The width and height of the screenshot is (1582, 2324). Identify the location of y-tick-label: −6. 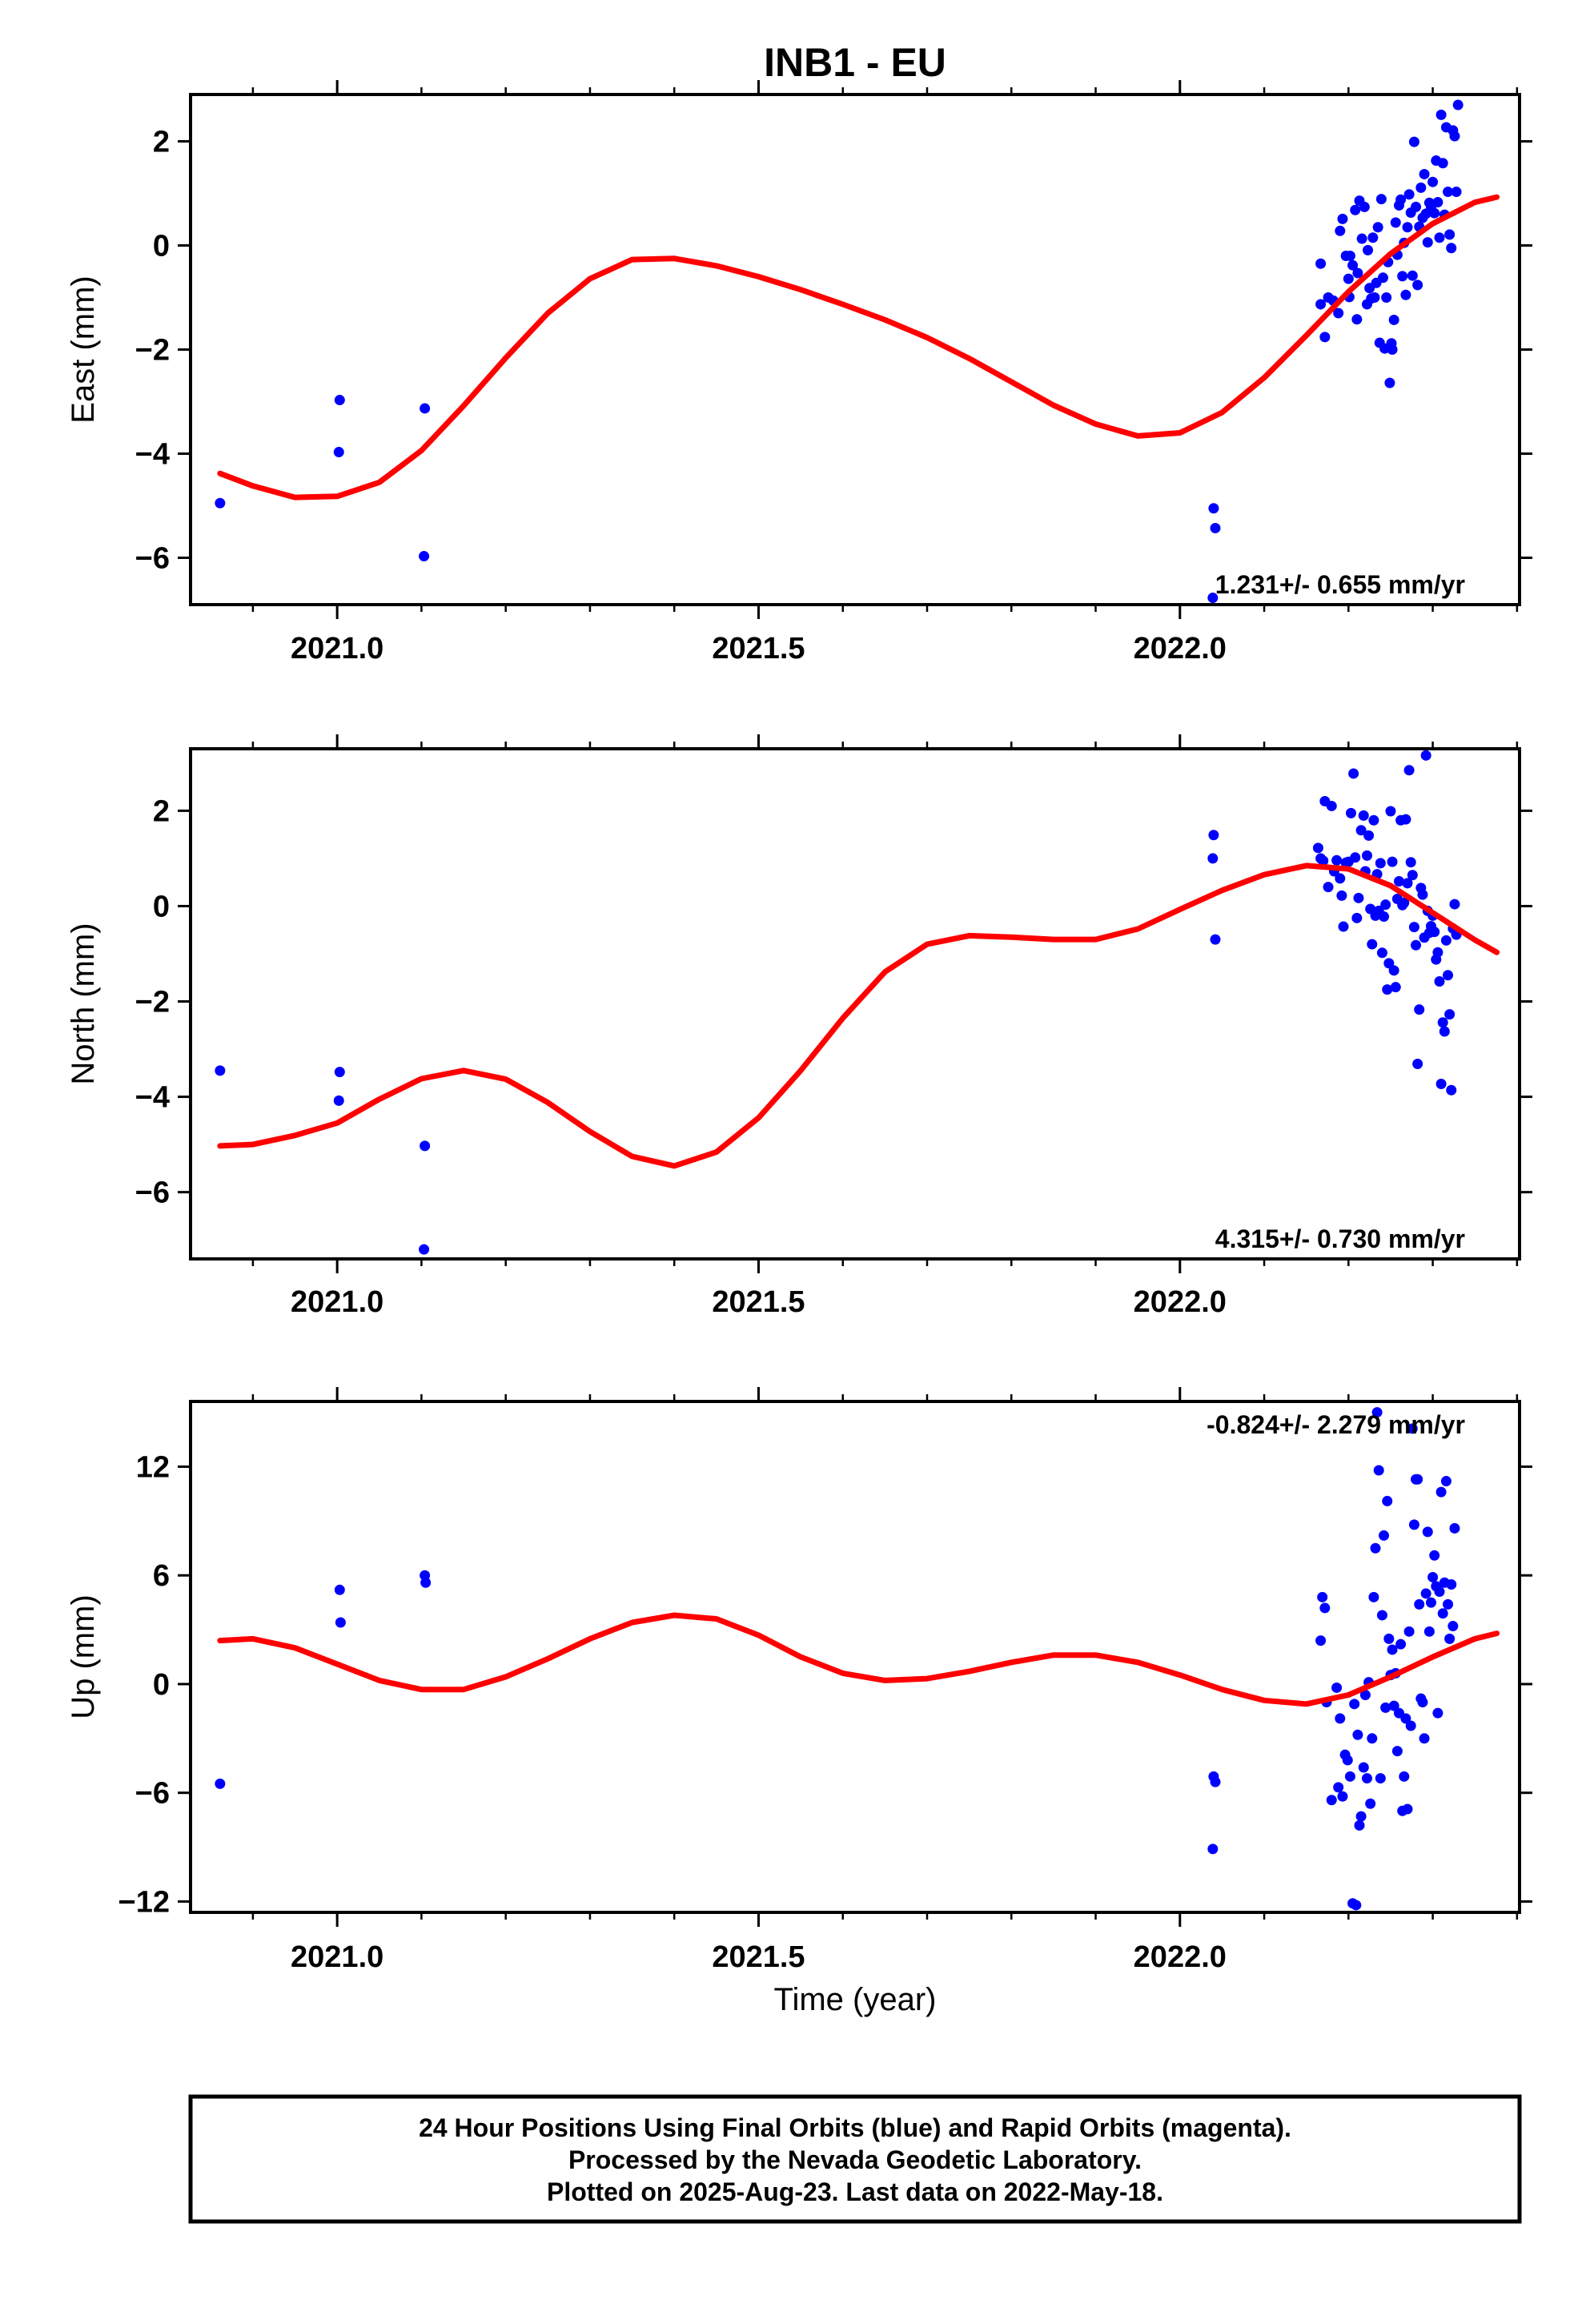
(152, 1794).